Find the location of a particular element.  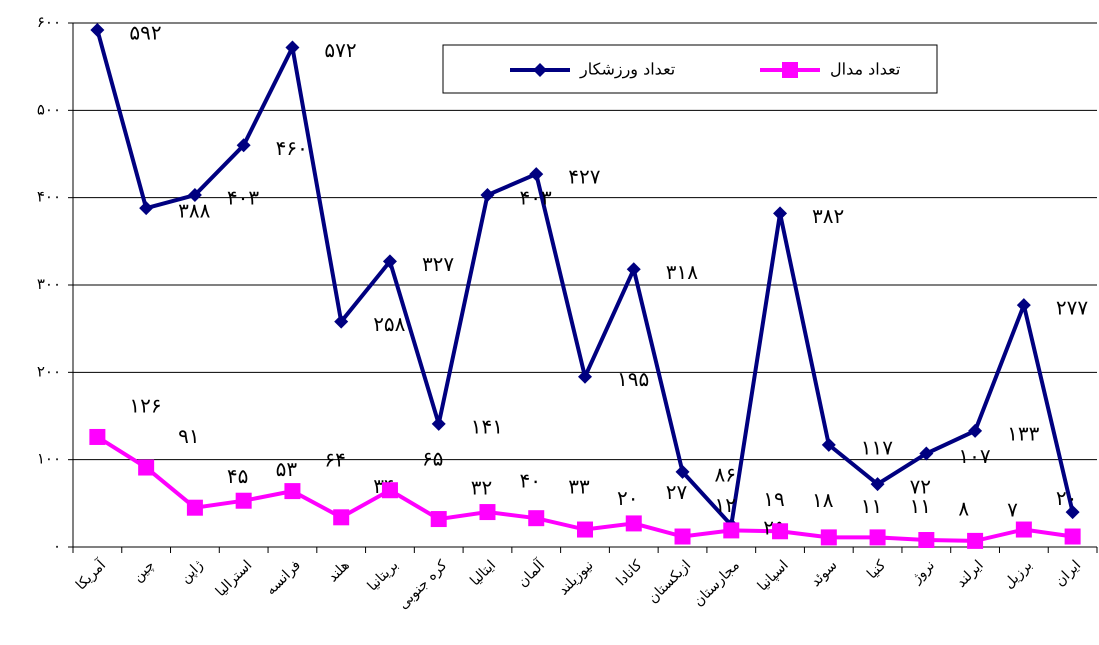

x-tick-label: بریتانیا is located at coordinates (383, 575).